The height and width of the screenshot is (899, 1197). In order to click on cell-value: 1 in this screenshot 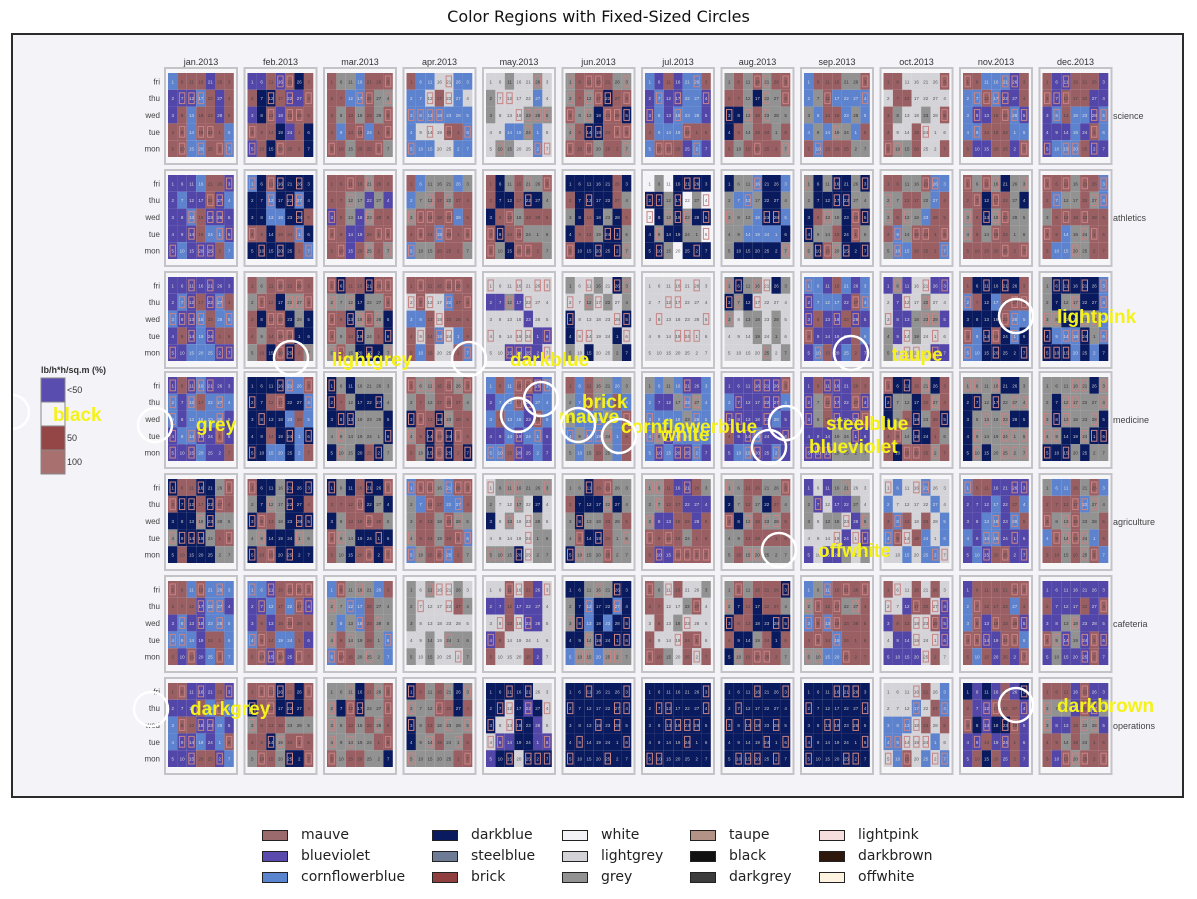, I will do `click(617, 234)`.